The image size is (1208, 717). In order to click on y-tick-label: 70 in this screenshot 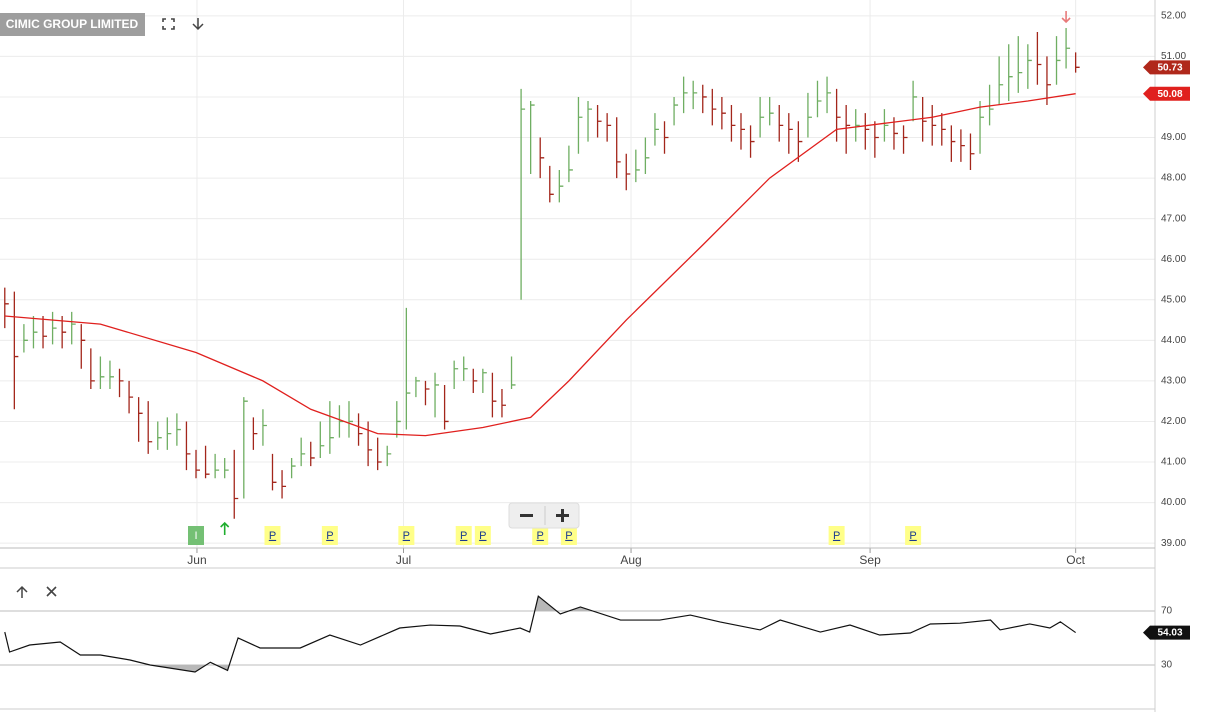, I will do `click(1167, 611)`.